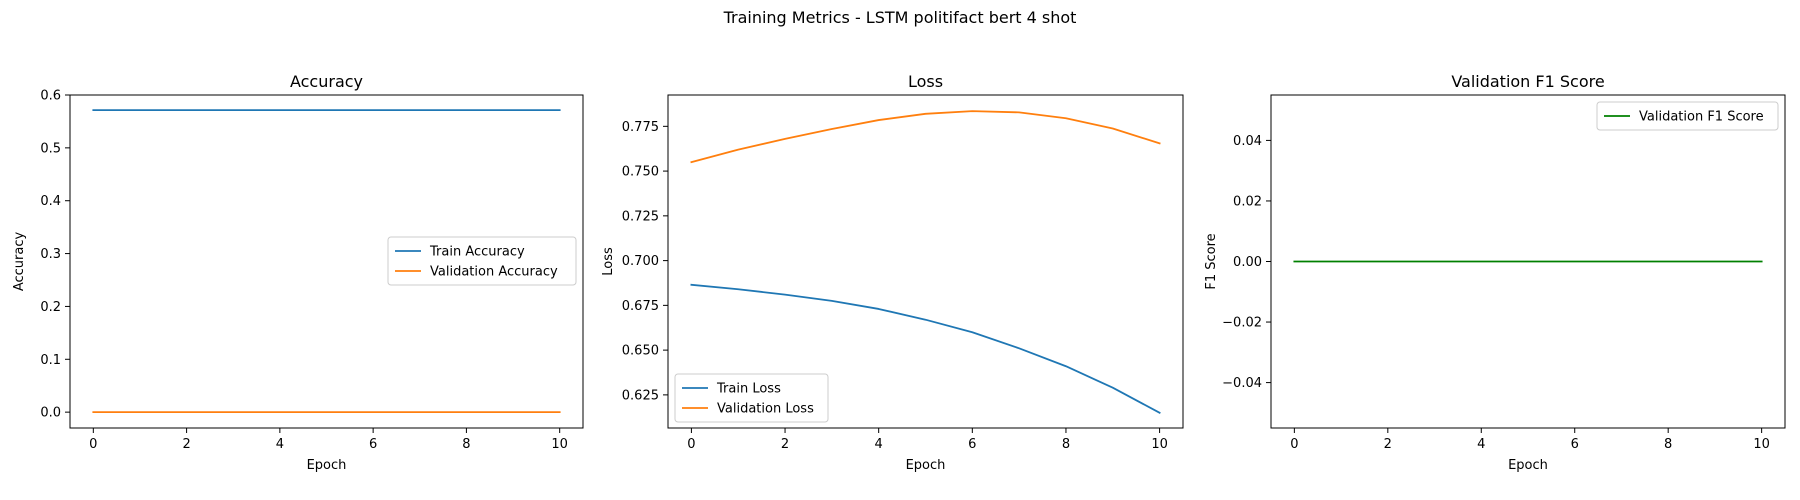 Image resolution: width=1800 pixels, height=500 pixels. What do you see at coordinates (50, 148) in the screenshot?
I see `chart-1-y-tick-label: 0.5` at bounding box center [50, 148].